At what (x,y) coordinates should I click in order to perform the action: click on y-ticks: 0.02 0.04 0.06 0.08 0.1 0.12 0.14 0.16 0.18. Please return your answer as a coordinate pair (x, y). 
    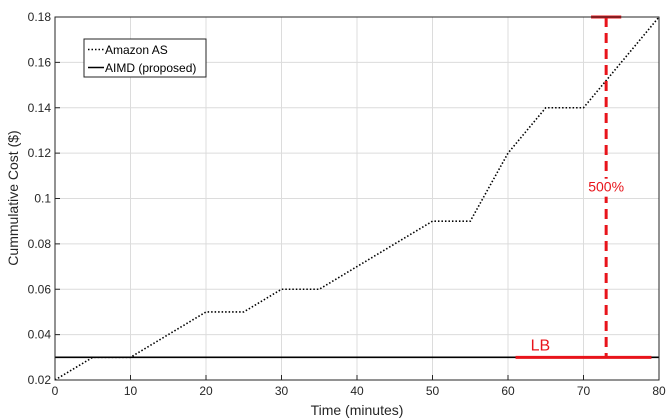
    Looking at the image, I should click on (44, 198).